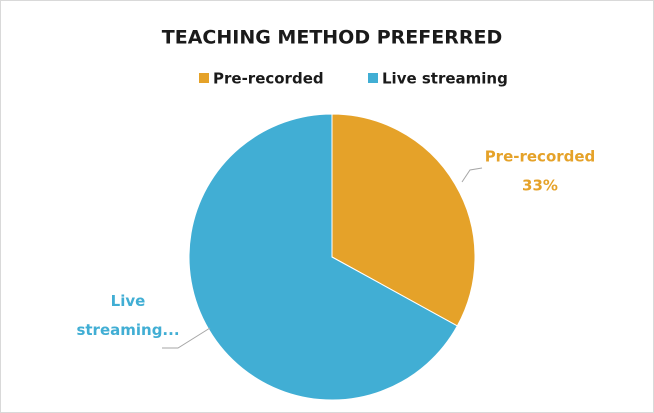 This screenshot has height=413, width=654. What do you see at coordinates (332, 38) in the screenshot?
I see `chart-title: TEACHING METHOD PREFERRED` at bounding box center [332, 38].